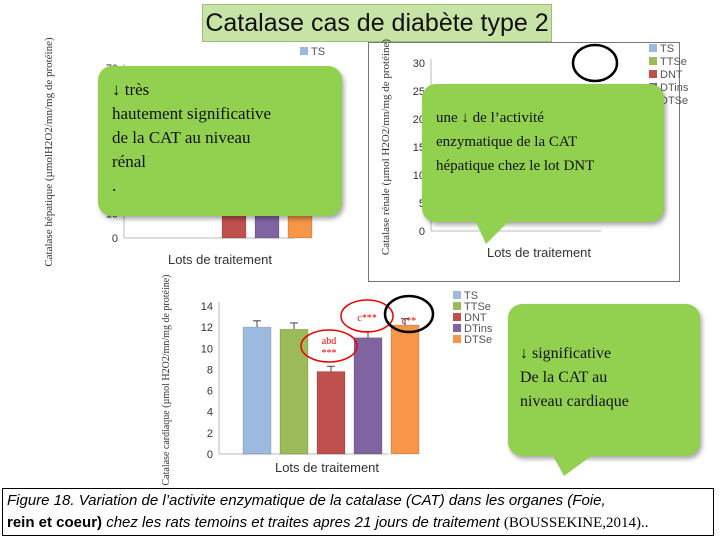  What do you see at coordinates (210, 434) in the screenshot?
I see `y-tick-label: 2` at bounding box center [210, 434].